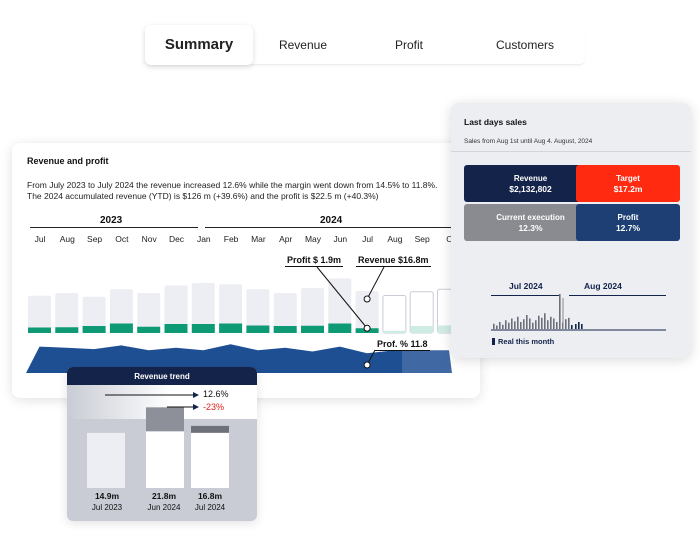 The width and height of the screenshot is (700, 538). I want to click on tab-profit: Profit, so click(408, 44).